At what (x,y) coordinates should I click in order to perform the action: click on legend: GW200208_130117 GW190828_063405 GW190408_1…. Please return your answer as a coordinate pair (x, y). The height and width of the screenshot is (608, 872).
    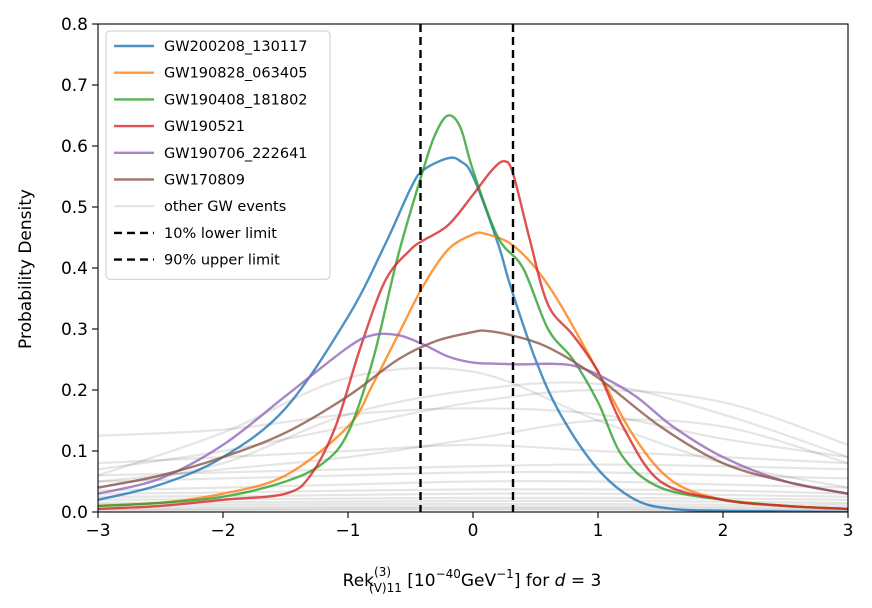
    Looking at the image, I should click on (218, 155).